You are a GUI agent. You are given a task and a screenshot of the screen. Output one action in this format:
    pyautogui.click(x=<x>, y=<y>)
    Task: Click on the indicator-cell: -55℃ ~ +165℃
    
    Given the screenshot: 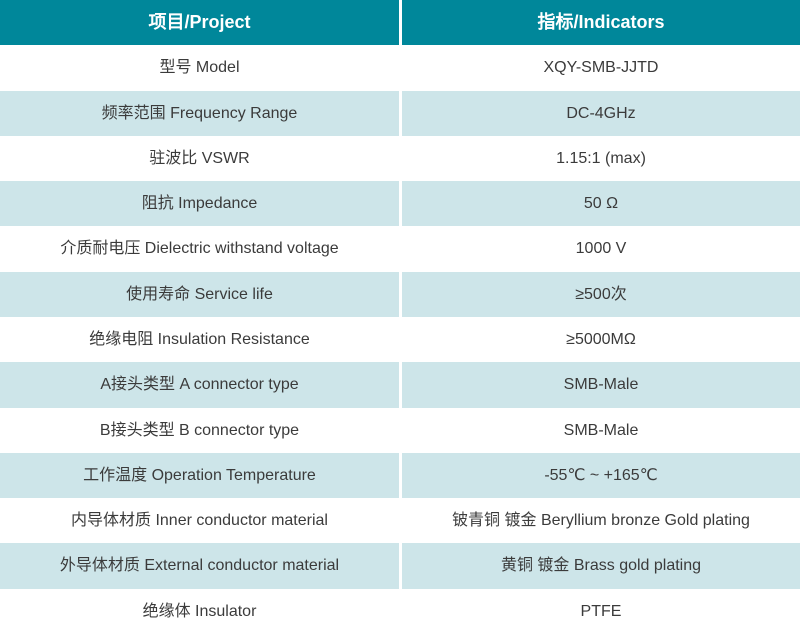 What is the action you would take?
    pyautogui.click(x=601, y=475)
    